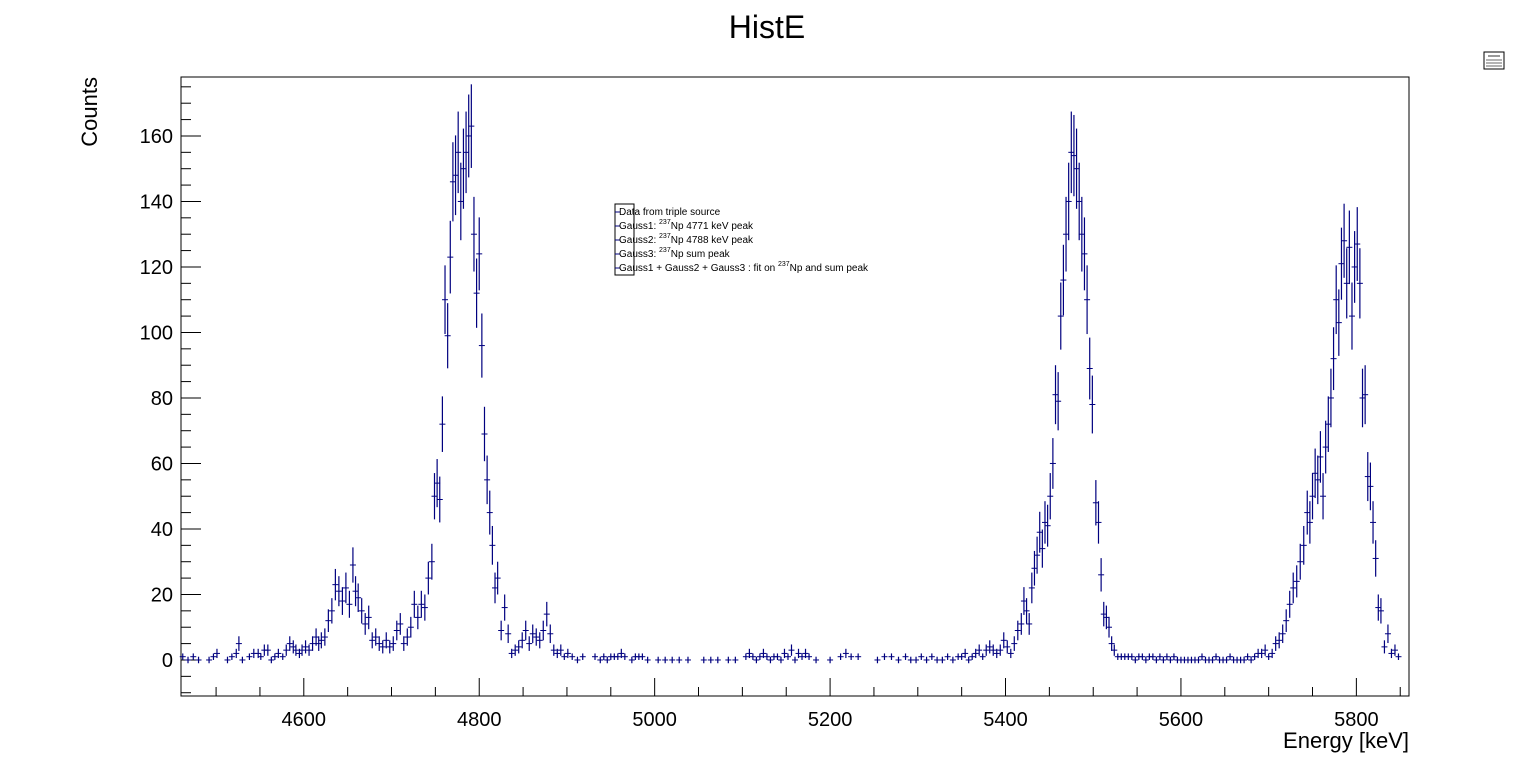  I want to click on y-axis: 0 20 40 60 80 100 120 140 160, so click(170, 390).